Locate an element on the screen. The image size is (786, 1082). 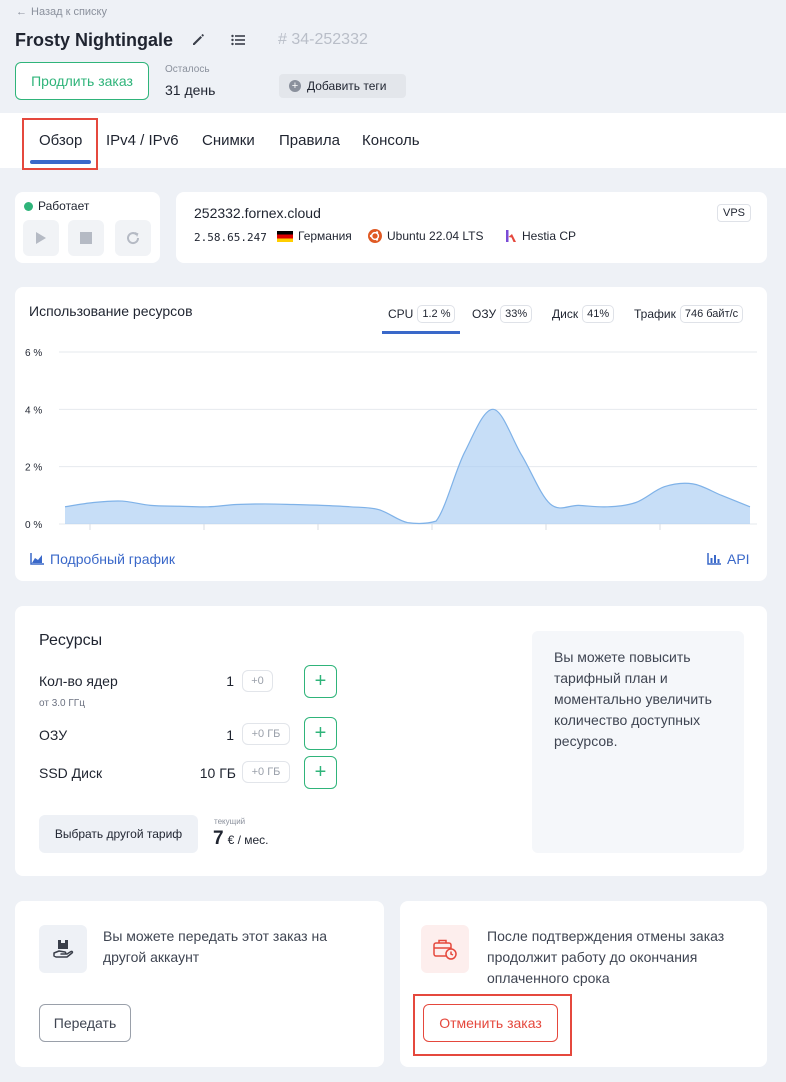
api-link: API is located at coordinates (728, 559).